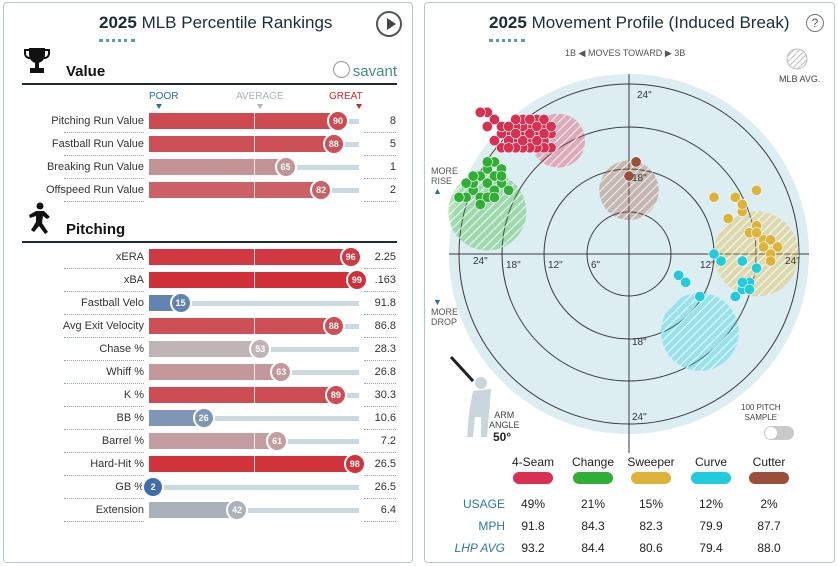 The height and width of the screenshot is (566, 838). What do you see at coordinates (769, 548) in the screenshot?
I see `pitch-lhp-avg: 88.0` at bounding box center [769, 548].